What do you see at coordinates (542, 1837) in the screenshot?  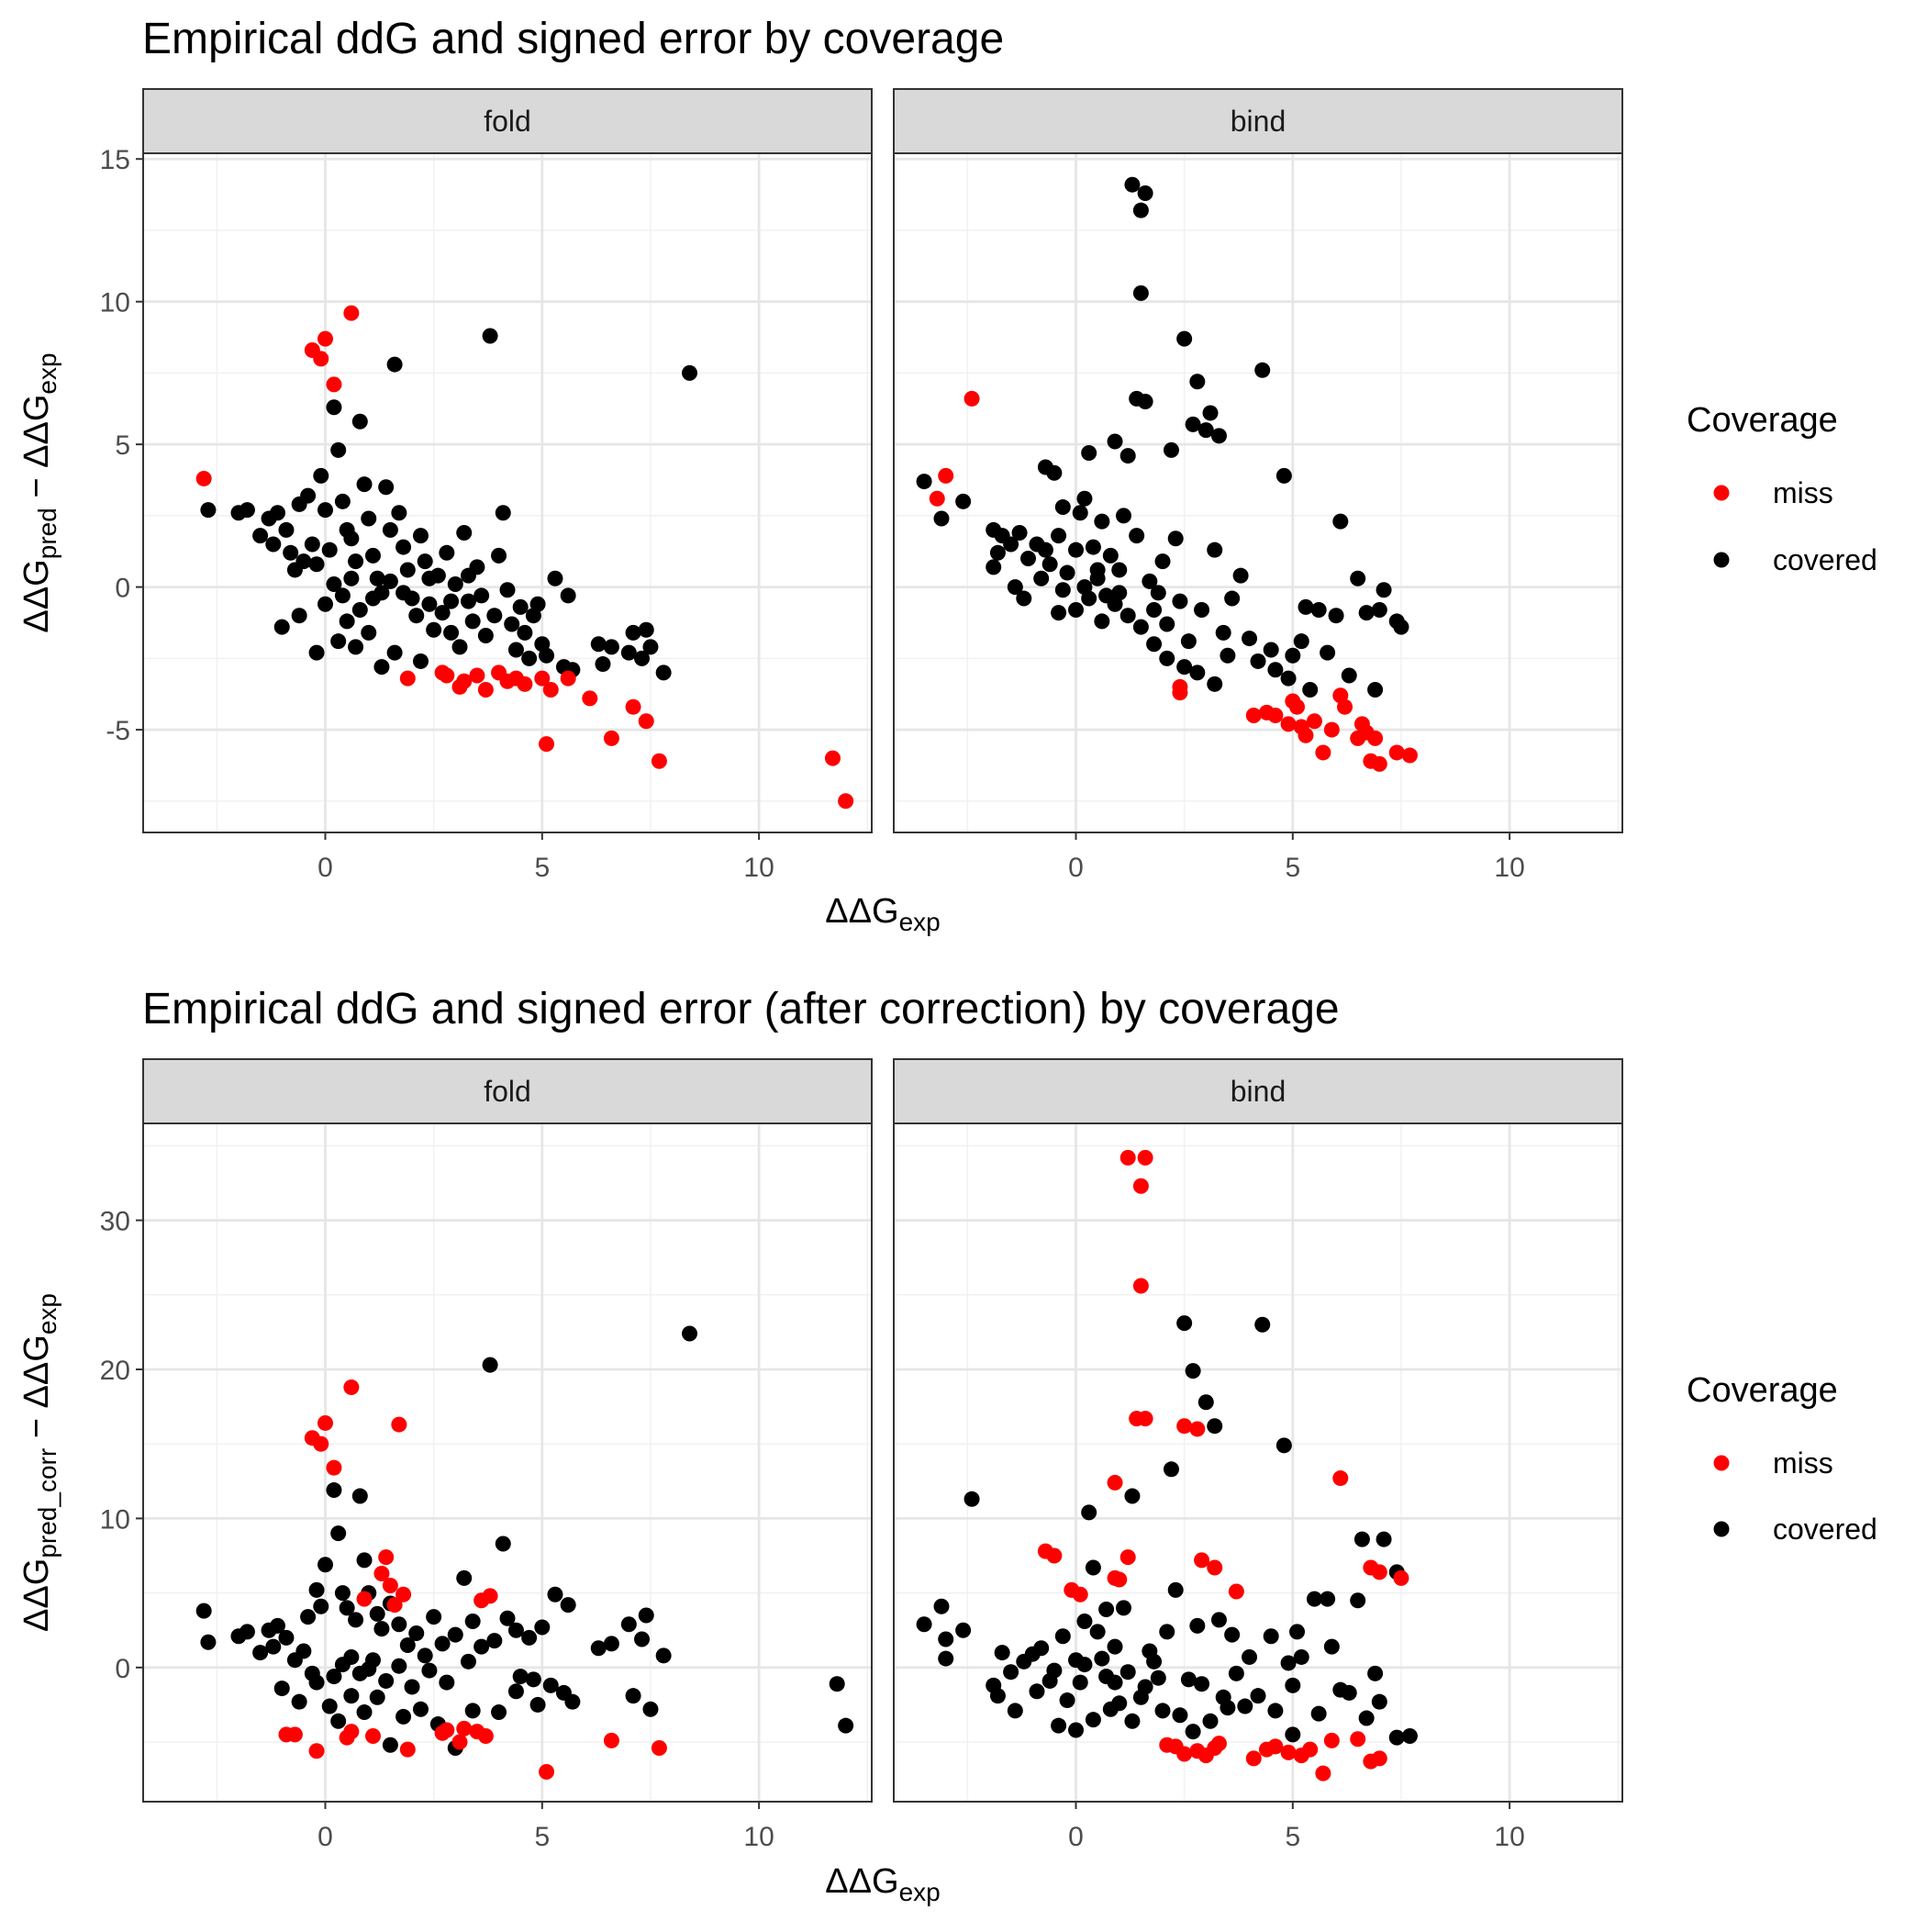 I see `x-tick-label: 5` at bounding box center [542, 1837].